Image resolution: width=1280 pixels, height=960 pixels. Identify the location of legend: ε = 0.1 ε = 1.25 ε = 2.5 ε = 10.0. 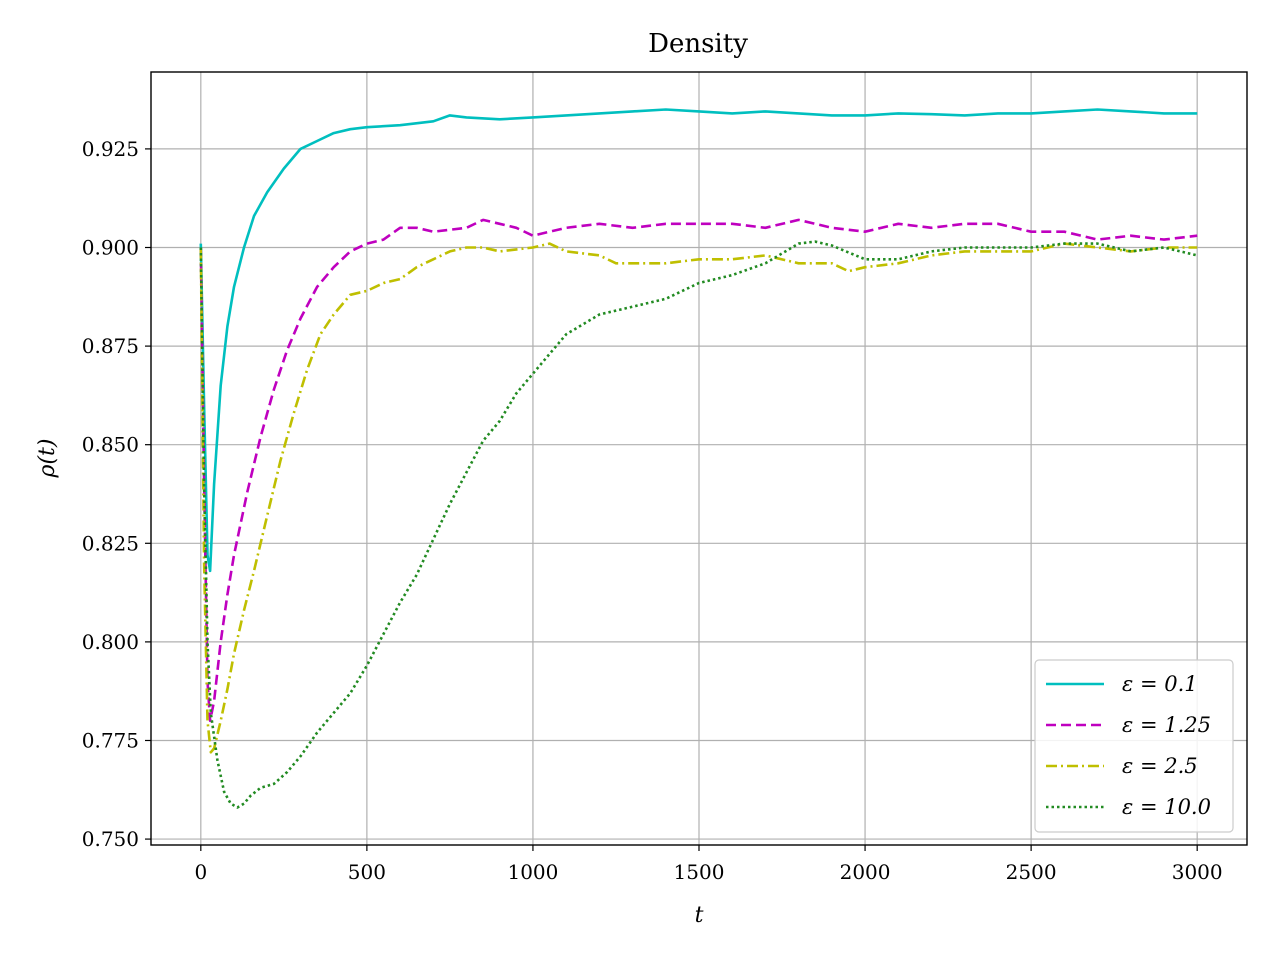
(1134, 746).